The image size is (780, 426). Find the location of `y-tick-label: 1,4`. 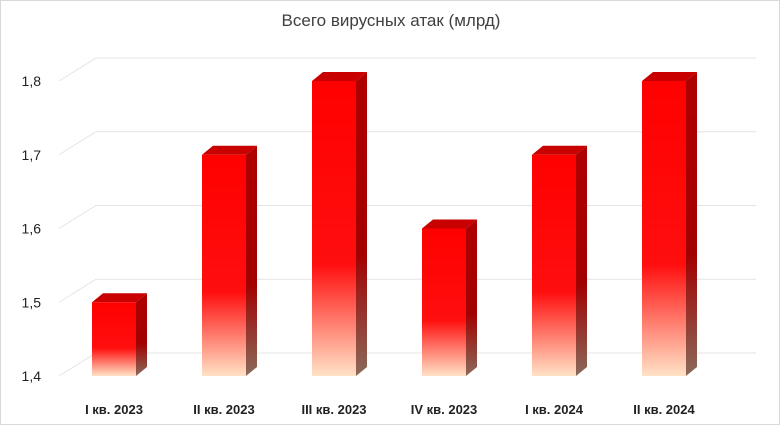

y-tick-label: 1,4 is located at coordinates (32, 376).